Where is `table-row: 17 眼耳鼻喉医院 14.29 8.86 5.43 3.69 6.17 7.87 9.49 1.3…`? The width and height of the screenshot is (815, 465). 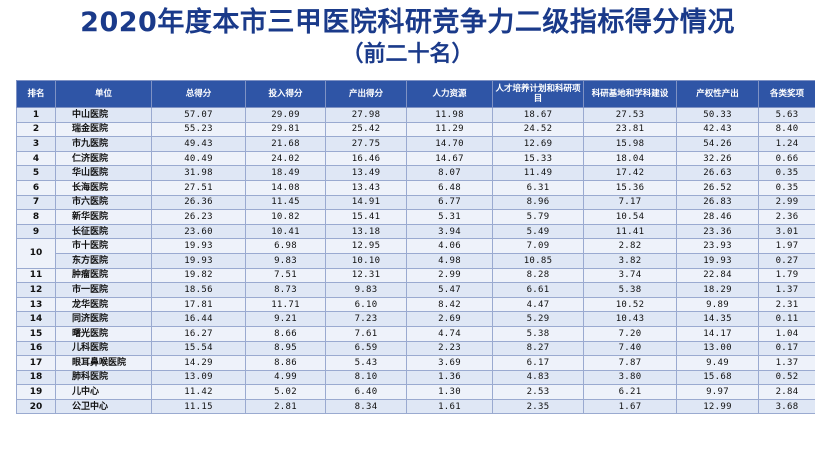
table-row: 17 眼耳鼻喉医院 14.29 8.86 5.43 3.69 6.17 7.87 9.49 1.3… is located at coordinates (415, 363).